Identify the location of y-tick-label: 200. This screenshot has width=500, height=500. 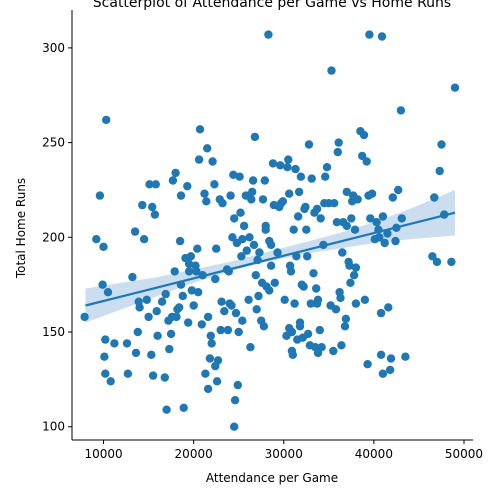
(53, 237).